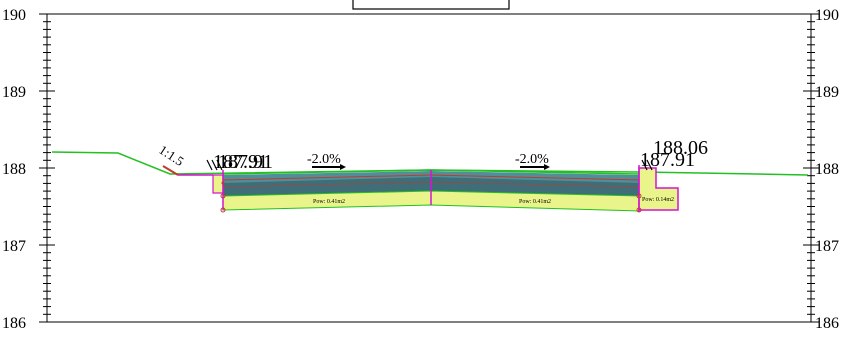  I want to click on right-label-190: 190, so click(827, 15).